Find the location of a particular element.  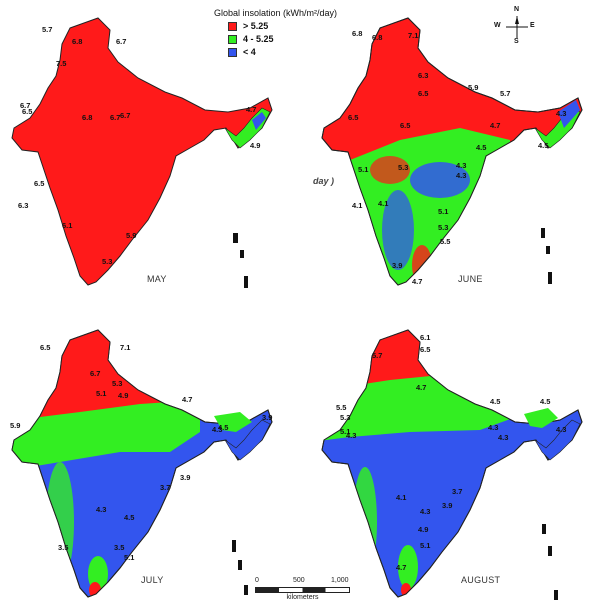

legend-swatch-high is located at coordinates (232, 26).